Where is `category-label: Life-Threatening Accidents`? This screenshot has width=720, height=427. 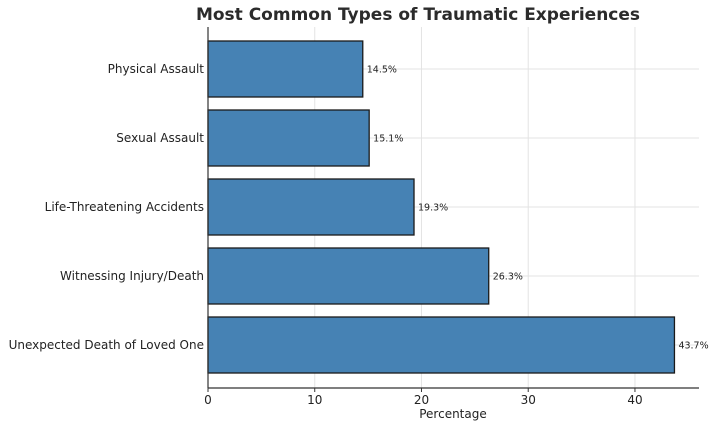 category-label: Life-Threatening Accidents is located at coordinates (124, 207).